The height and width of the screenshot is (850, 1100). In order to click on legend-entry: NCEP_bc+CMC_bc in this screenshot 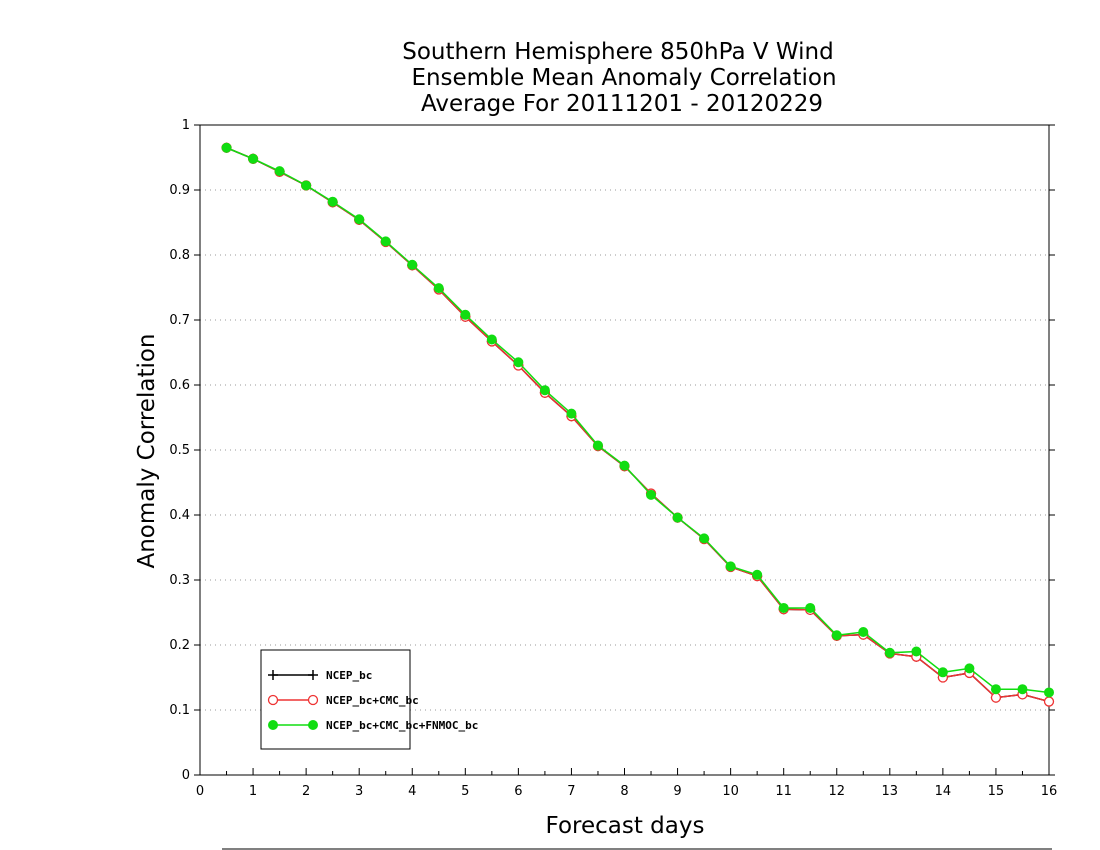, I will do `click(343, 700)`.